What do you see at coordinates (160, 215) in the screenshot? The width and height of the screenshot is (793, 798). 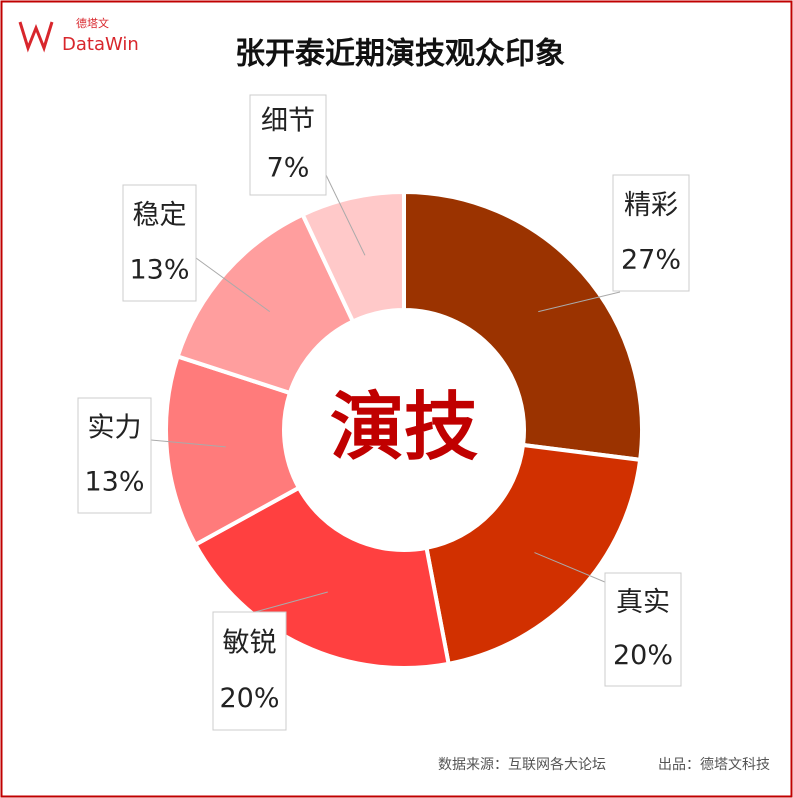 I see `category-label: 稳定` at bounding box center [160, 215].